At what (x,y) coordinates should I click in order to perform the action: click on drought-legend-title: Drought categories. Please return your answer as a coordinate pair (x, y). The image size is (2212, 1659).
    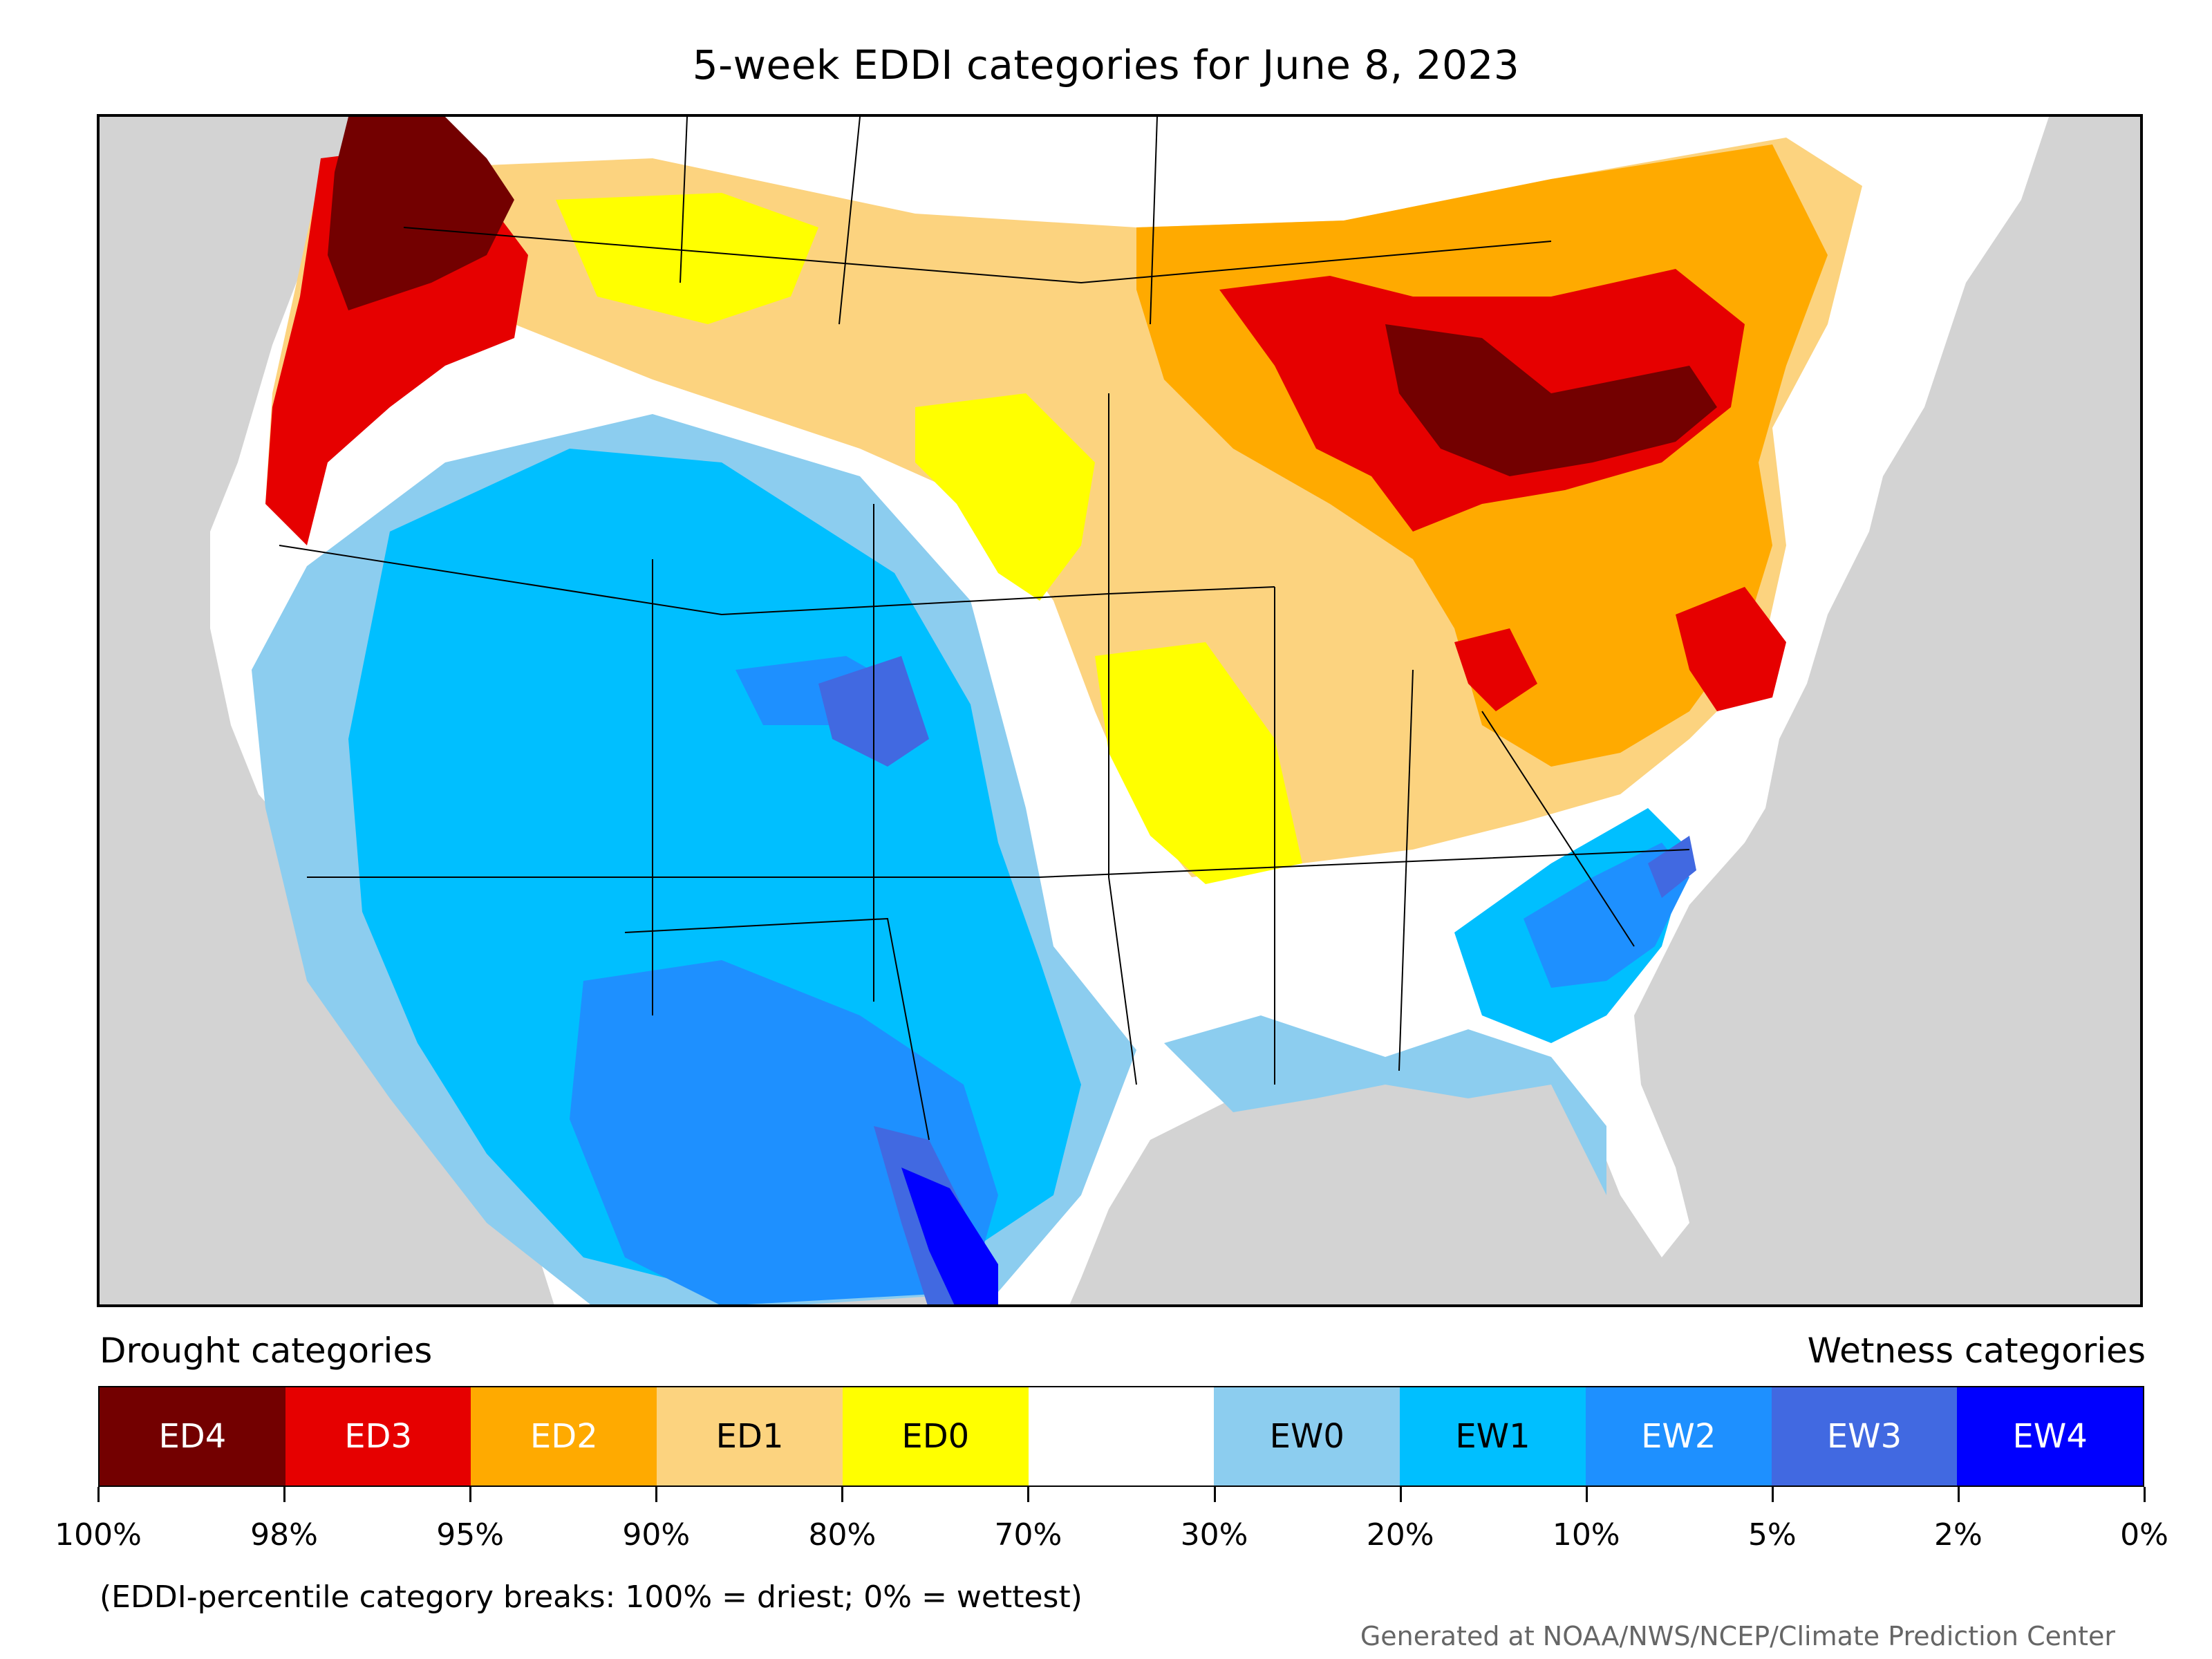
    Looking at the image, I should click on (266, 1351).